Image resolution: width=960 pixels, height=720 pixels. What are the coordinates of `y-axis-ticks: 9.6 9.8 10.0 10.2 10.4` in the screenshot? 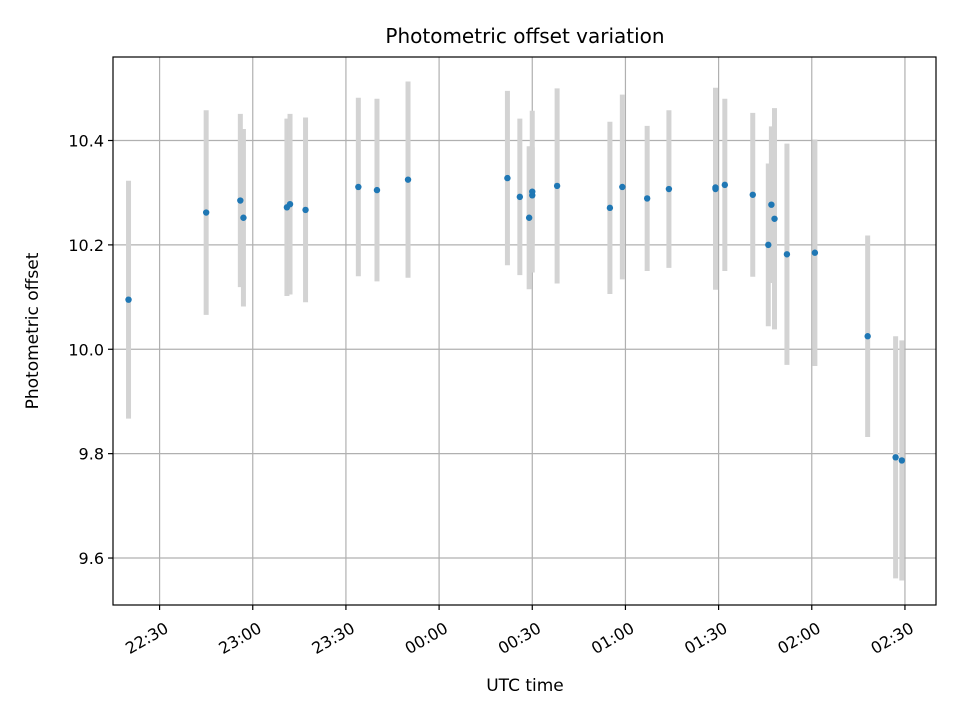 It's located at (90, 350).